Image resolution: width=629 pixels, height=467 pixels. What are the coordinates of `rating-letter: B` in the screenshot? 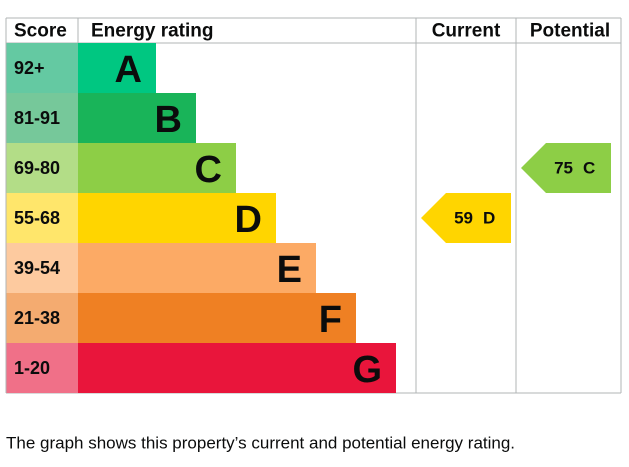 It's located at (168, 120).